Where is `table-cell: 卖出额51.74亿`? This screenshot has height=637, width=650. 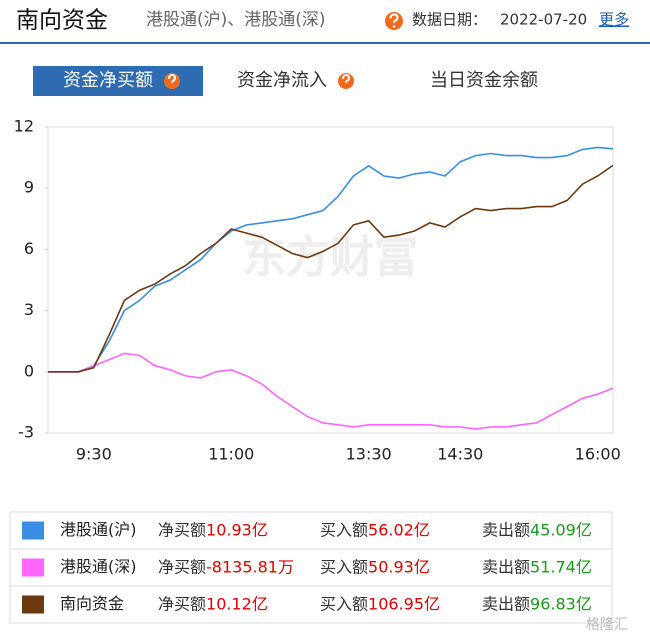
table-cell: 卖出额51.74亿 is located at coordinates (537, 566).